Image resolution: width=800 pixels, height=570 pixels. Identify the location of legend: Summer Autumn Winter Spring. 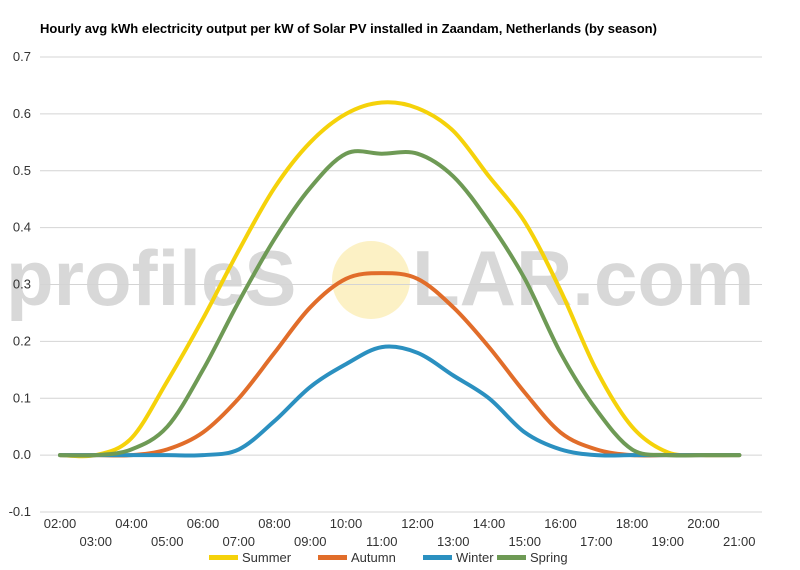
(388, 557).